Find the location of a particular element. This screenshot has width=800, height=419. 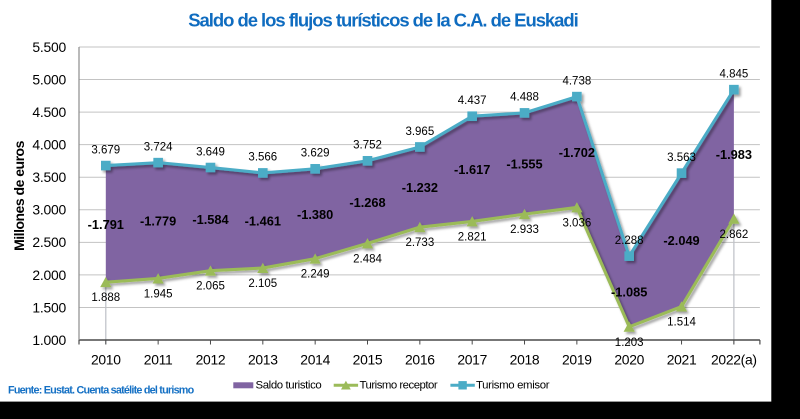

svg-text: 2018 is located at coordinates (525, 360).